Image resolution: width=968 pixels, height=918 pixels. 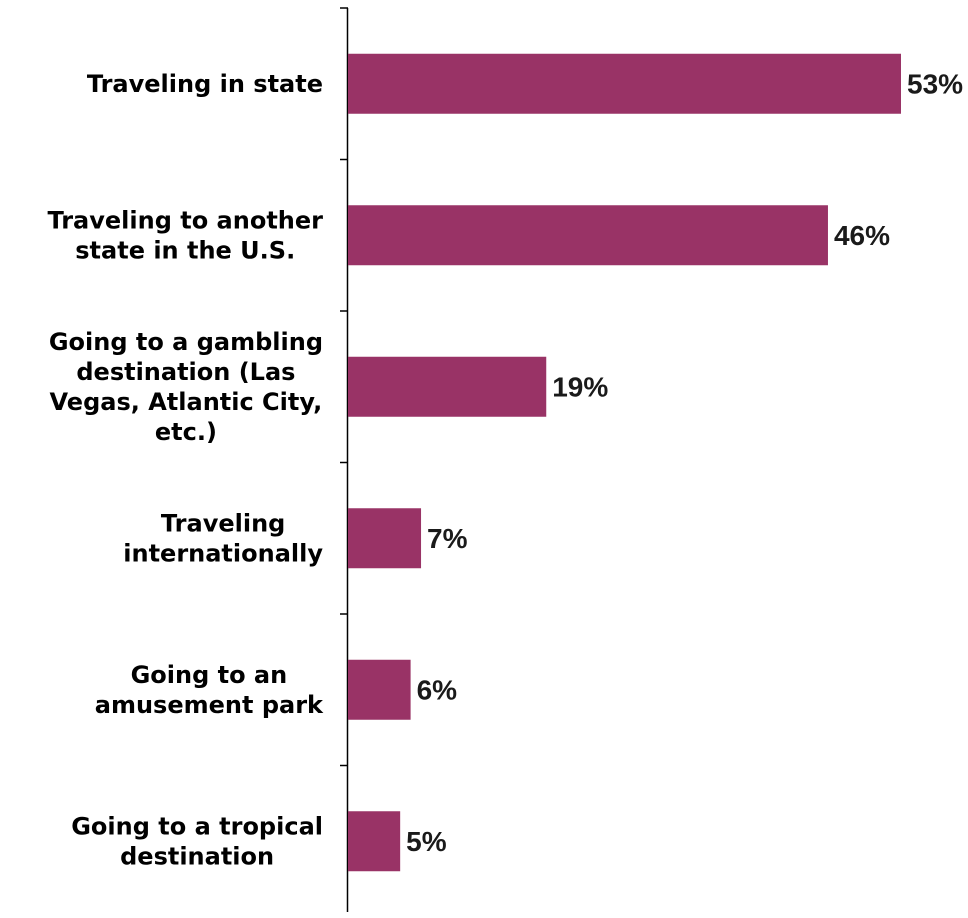 I want to click on category-label-line: destination, so click(x=197, y=856).